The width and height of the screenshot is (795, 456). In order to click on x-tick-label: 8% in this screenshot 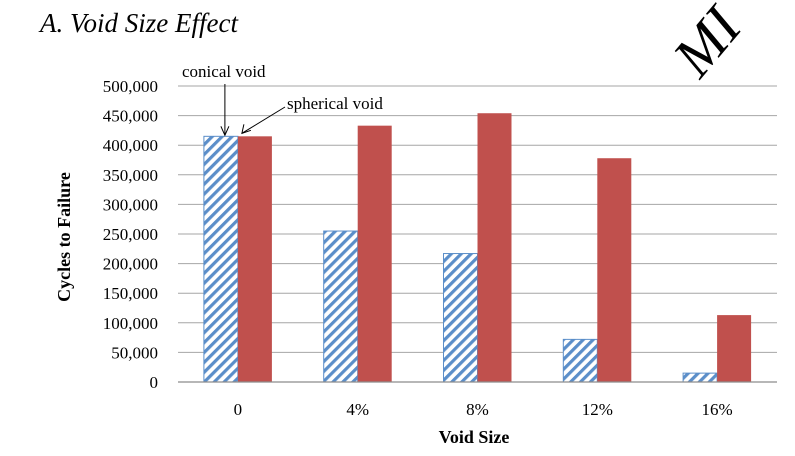, I will do `click(477, 409)`.